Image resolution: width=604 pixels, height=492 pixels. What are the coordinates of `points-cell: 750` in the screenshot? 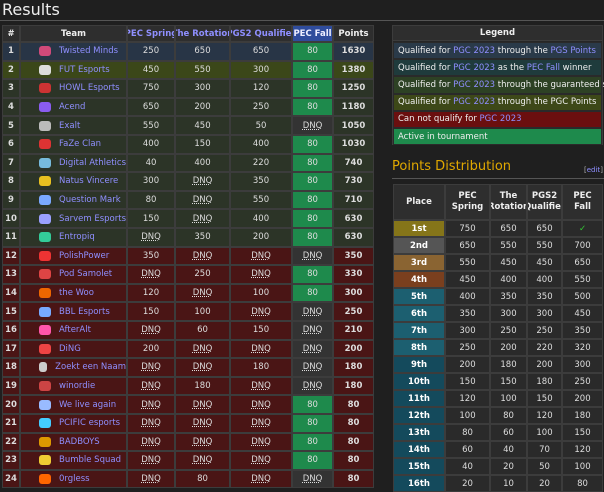 It's located at (467, 228).